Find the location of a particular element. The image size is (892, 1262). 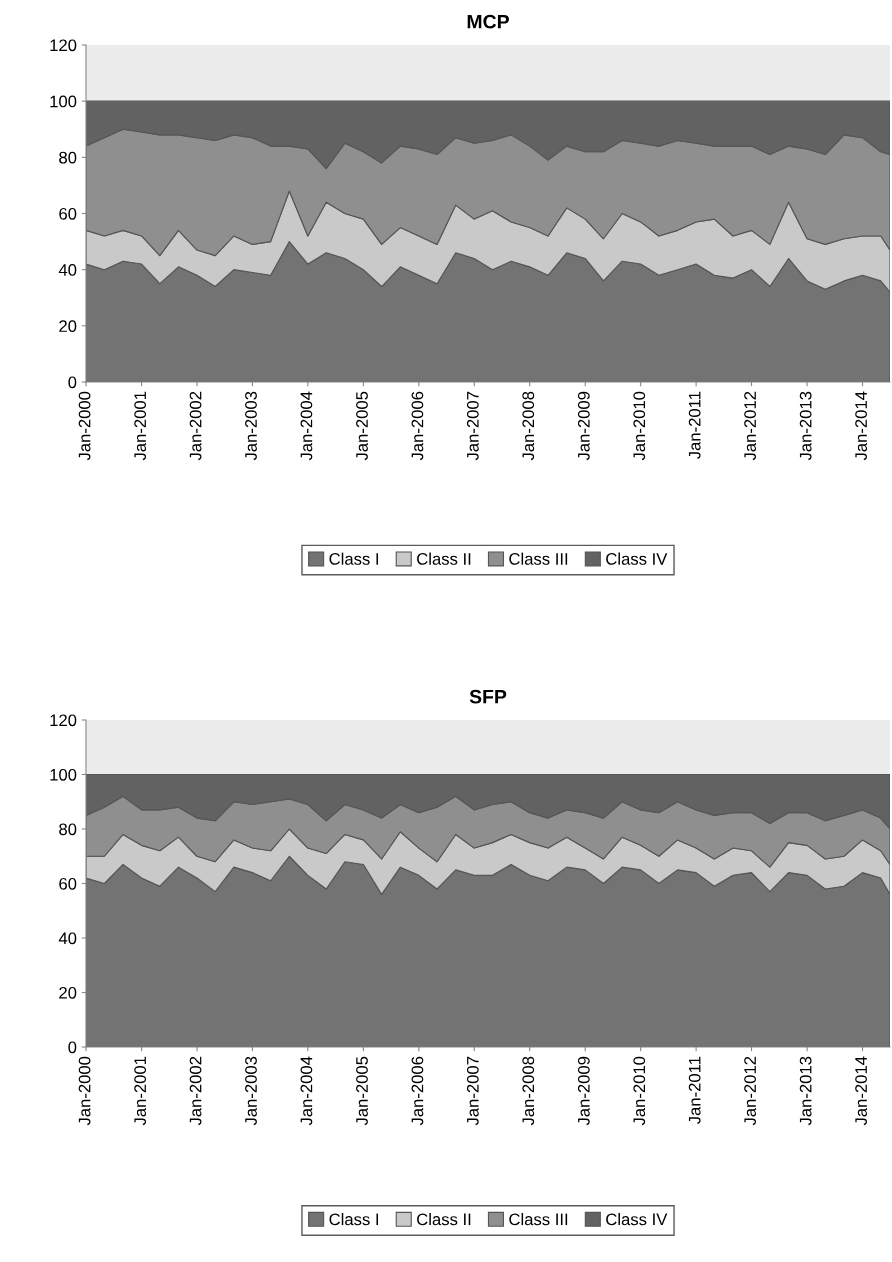

chart-title: MCP is located at coordinates (488, 21).